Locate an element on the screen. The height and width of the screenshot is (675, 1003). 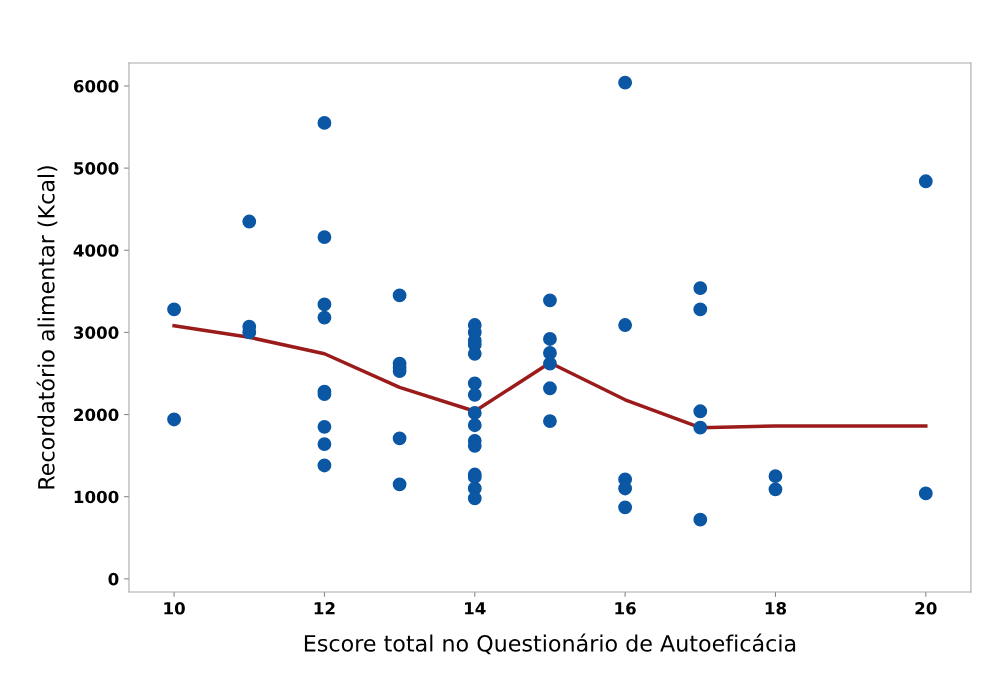
x-tick-label: 14 is located at coordinates (475, 608).